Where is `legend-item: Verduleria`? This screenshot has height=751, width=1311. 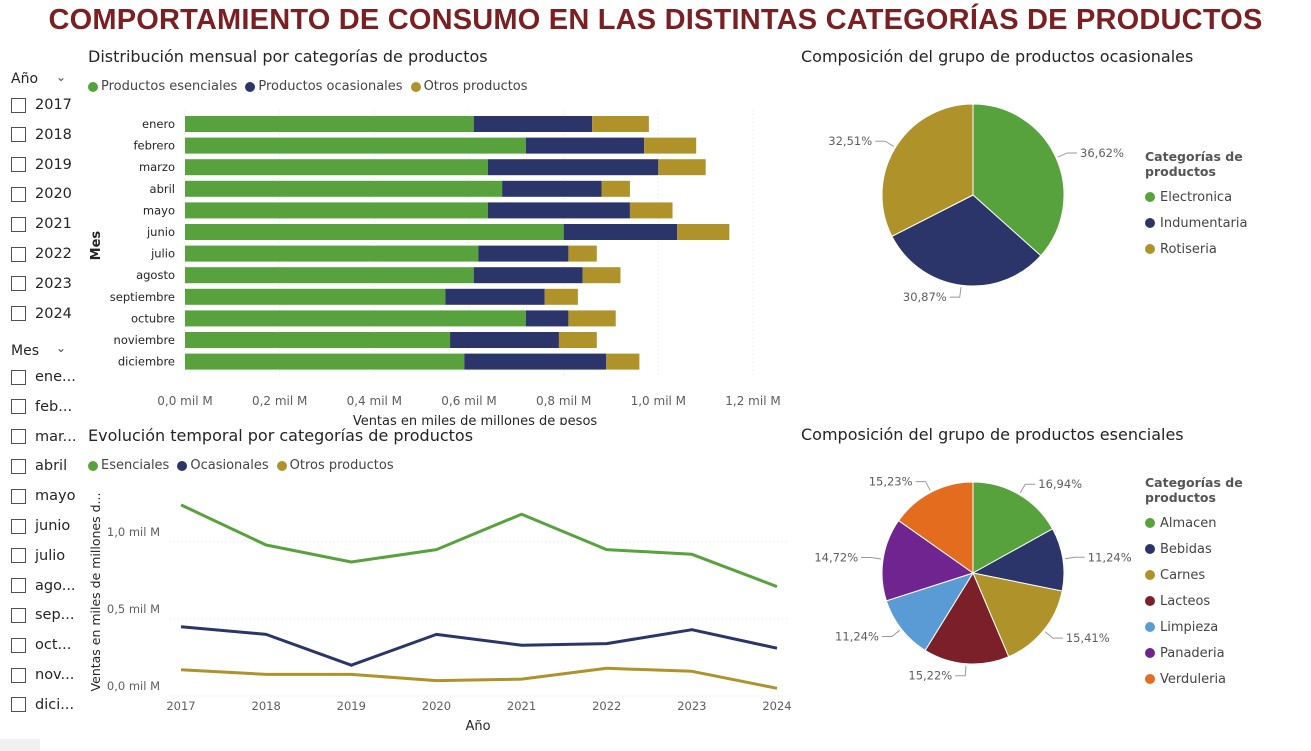 legend-item: Verduleria is located at coordinates (1228, 679).